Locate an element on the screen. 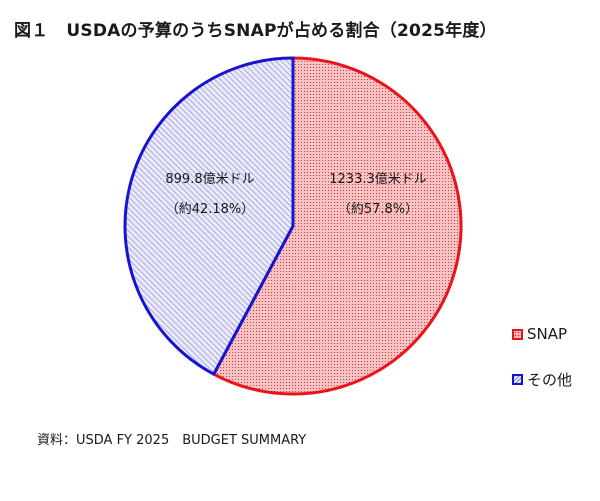  slice-percent-label-other: （約42.18%） is located at coordinates (210, 209).